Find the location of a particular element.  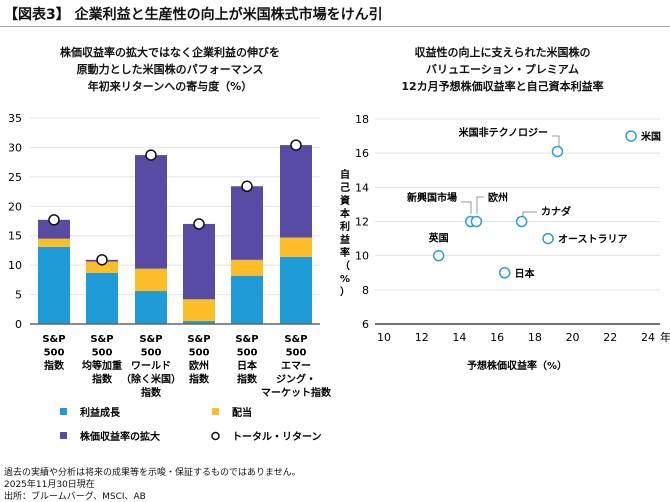

point-label: 欧州 is located at coordinates (498, 197).